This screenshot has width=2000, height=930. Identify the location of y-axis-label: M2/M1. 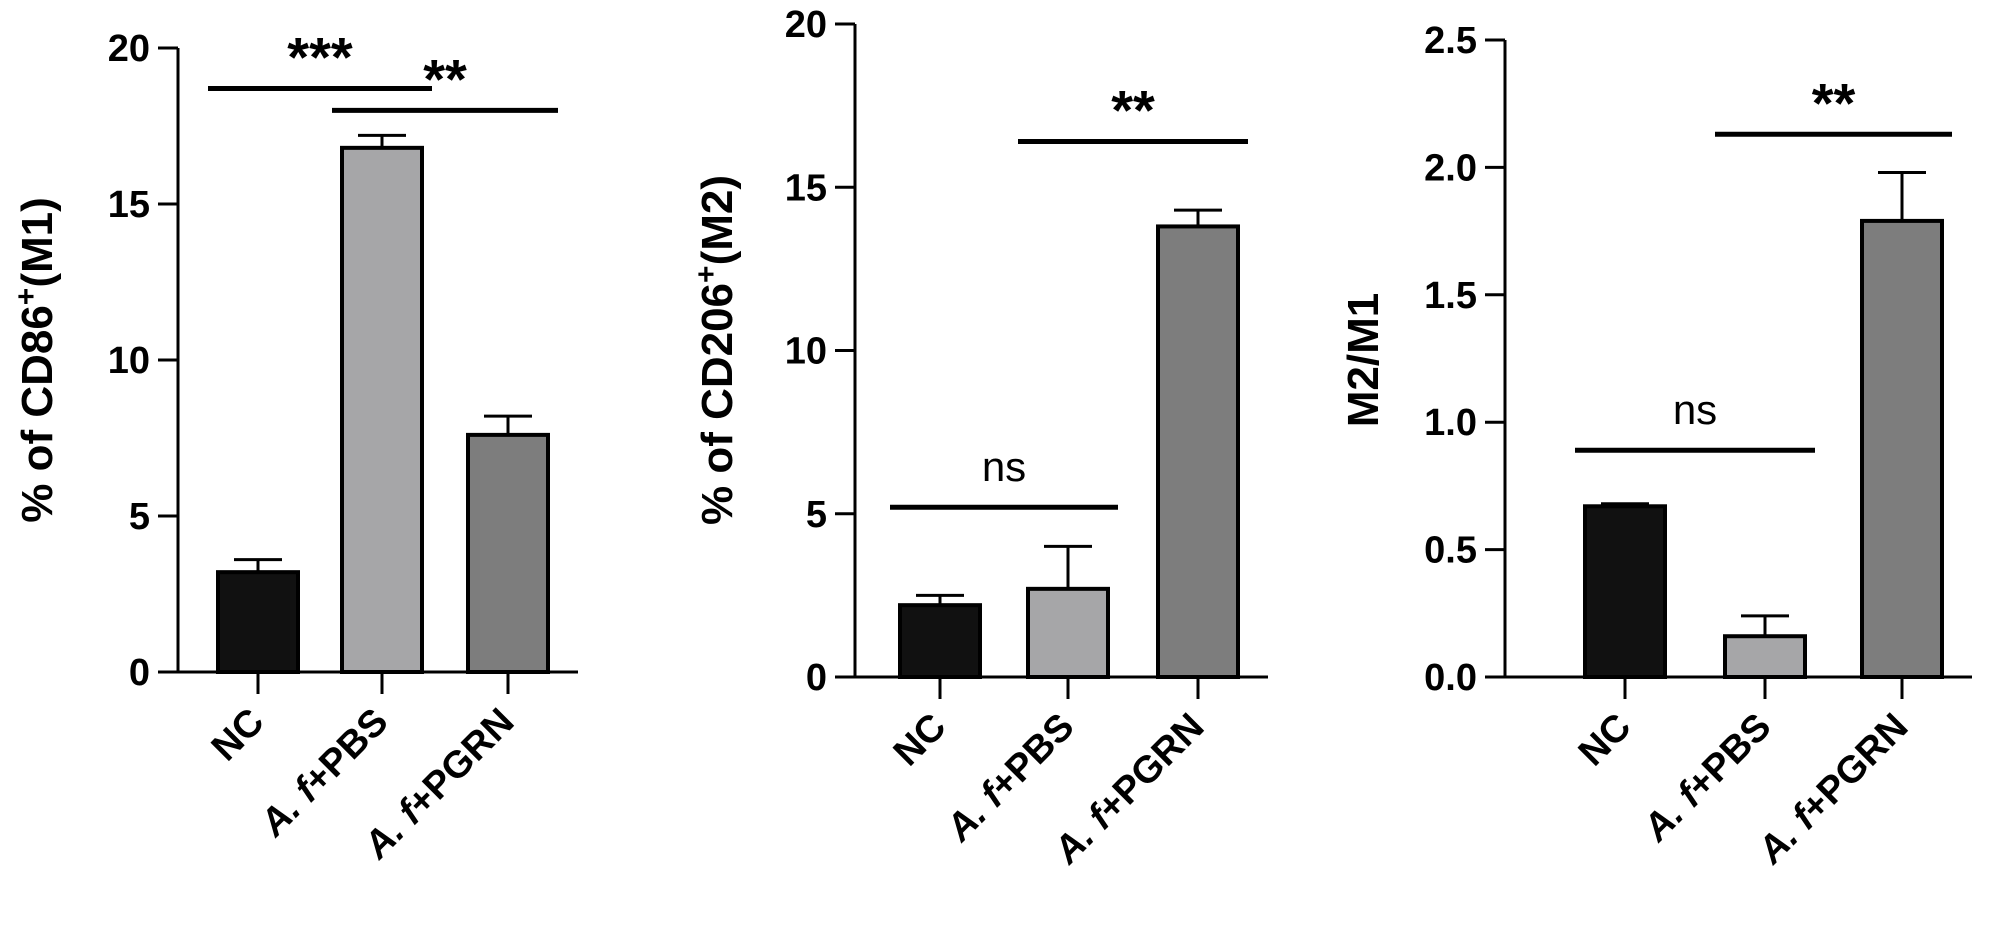
(1363, 360).